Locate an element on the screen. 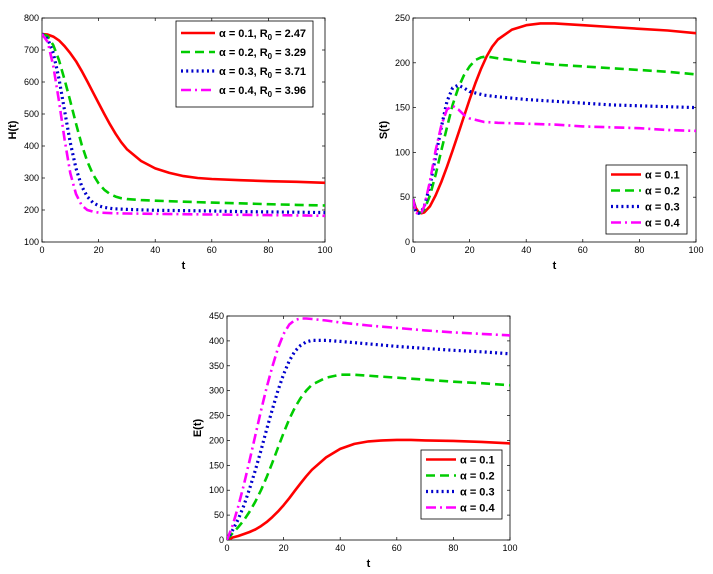 The height and width of the screenshot is (574, 713). e-y-tick-label: 200 is located at coordinates (216, 440).